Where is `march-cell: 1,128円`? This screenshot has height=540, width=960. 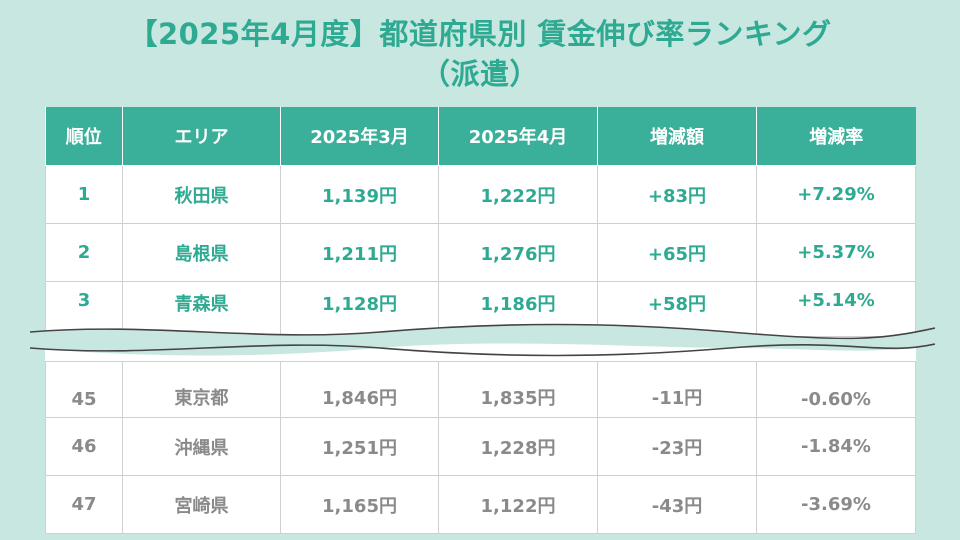 march-cell: 1,128円 is located at coordinates (359, 309).